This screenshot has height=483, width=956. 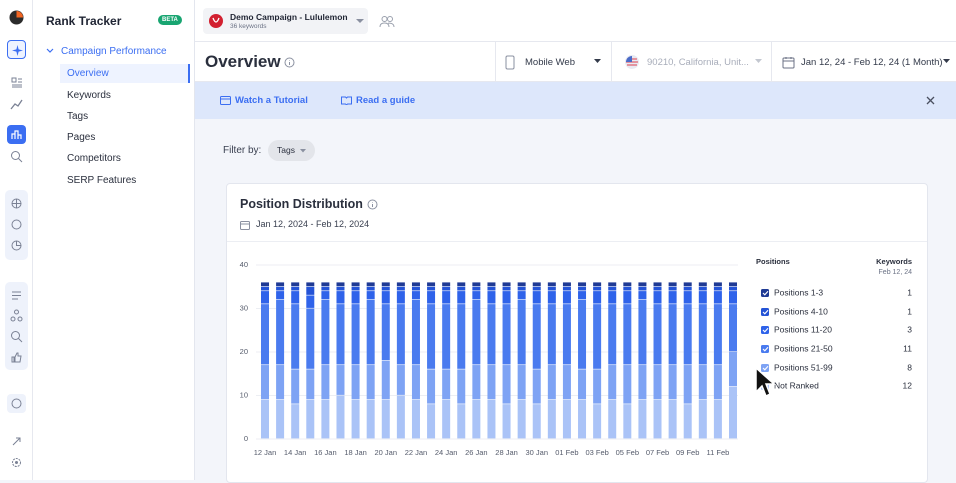 What do you see at coordinates (387, 21) in the screenshot?
I see `users-icon` at bounding box center [387, 21].